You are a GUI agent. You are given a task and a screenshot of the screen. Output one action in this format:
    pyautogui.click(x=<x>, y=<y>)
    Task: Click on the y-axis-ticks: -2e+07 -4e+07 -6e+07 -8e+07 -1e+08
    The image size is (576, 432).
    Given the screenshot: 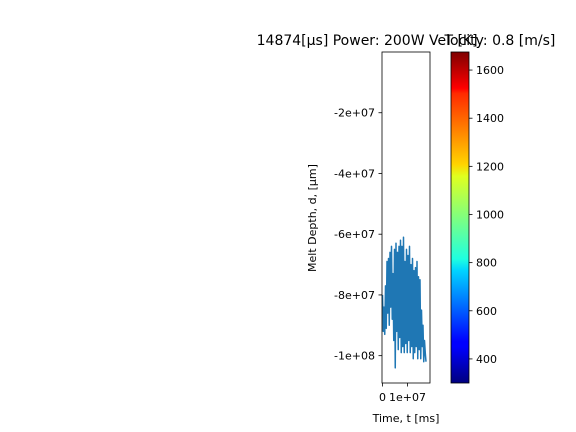 What is the action you would take?
    pyautogui.click(x=358, y=235)
    